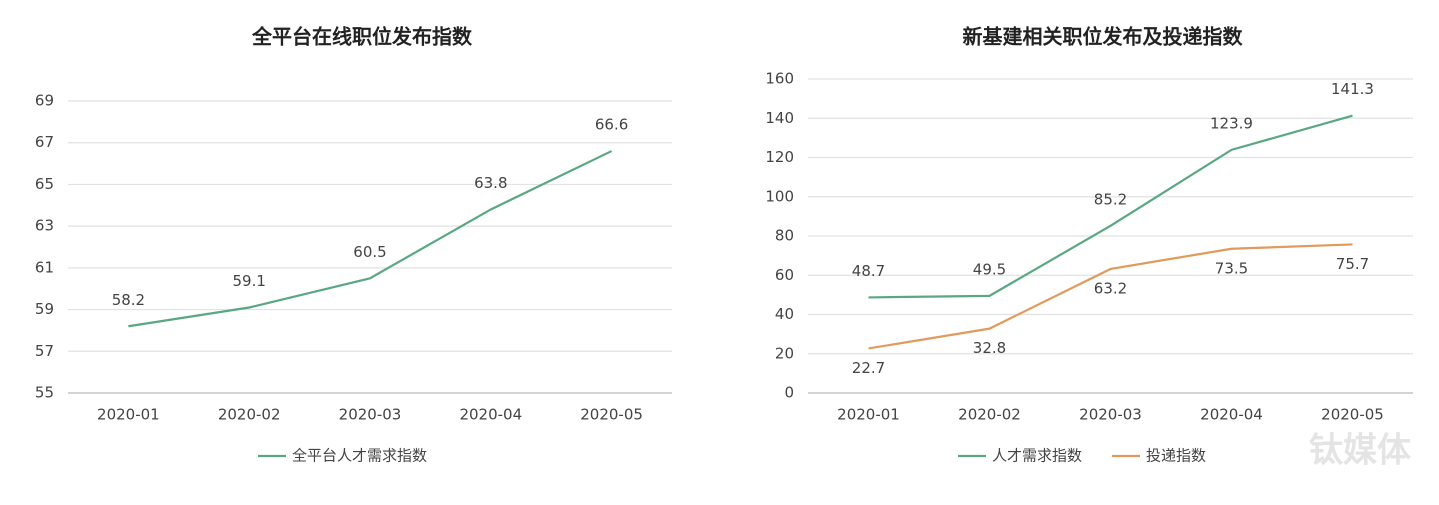 Image resolution: width=1439 pixels, height=505 pixels. I want to click on y-tick-label: 65, so click(44, 184).